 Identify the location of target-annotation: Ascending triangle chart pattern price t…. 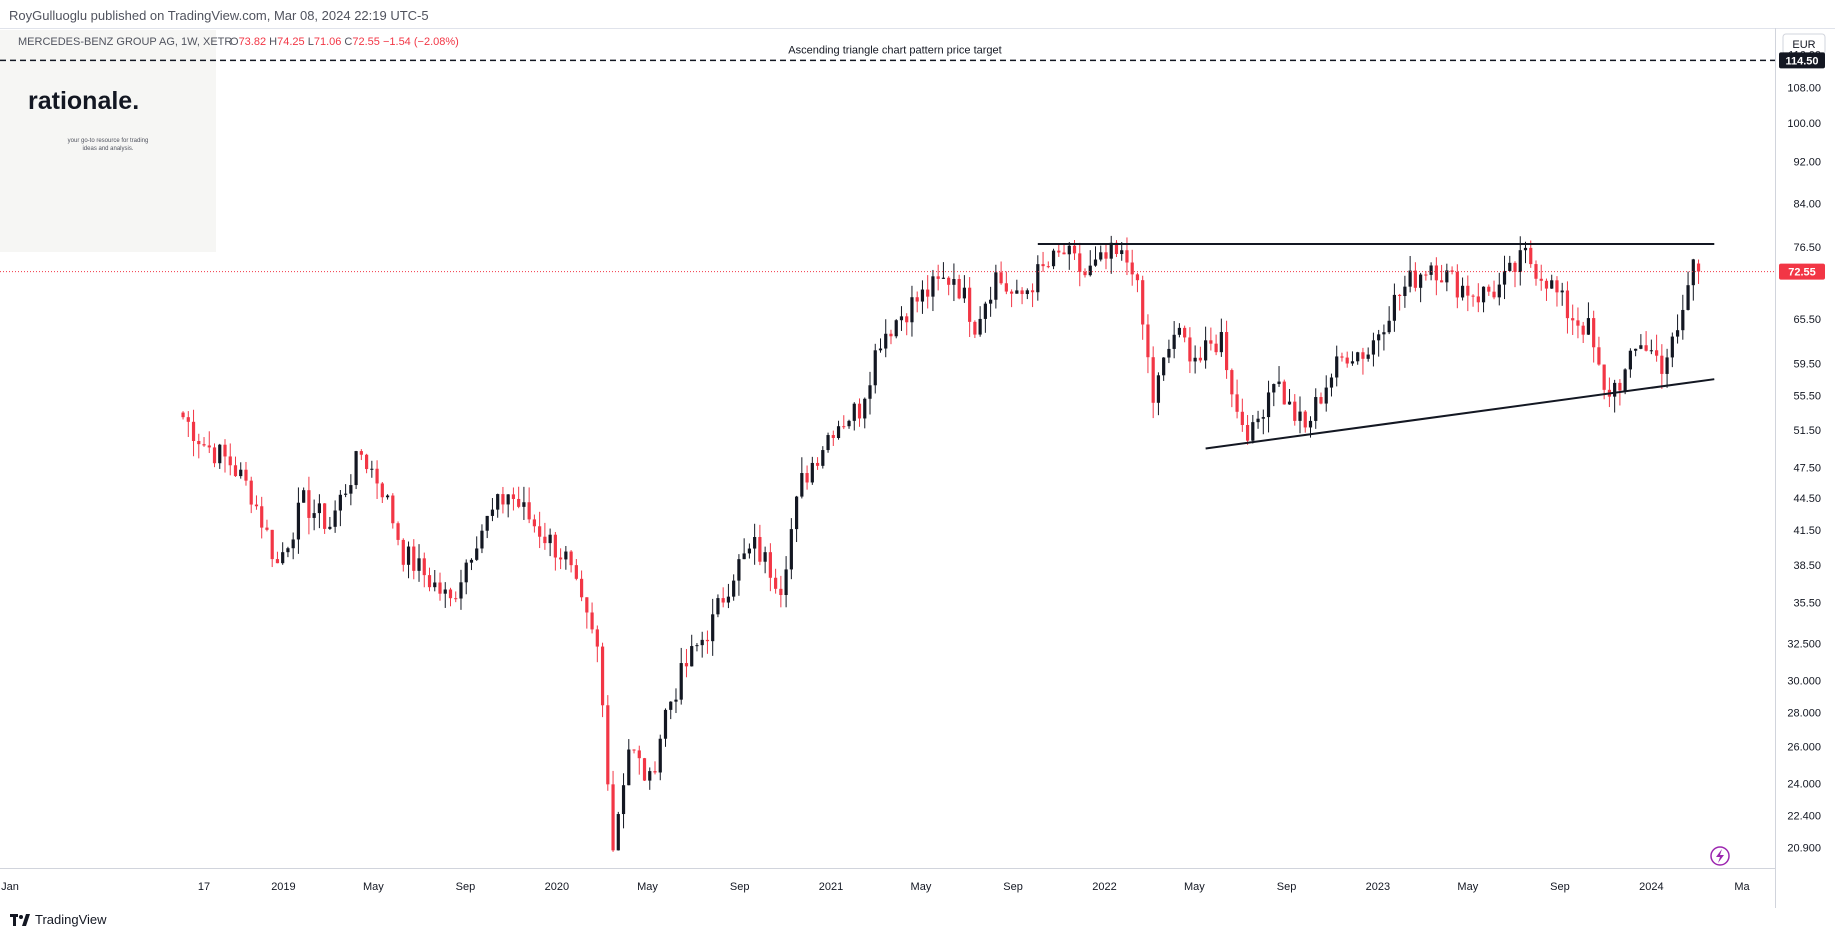
(894, 50).